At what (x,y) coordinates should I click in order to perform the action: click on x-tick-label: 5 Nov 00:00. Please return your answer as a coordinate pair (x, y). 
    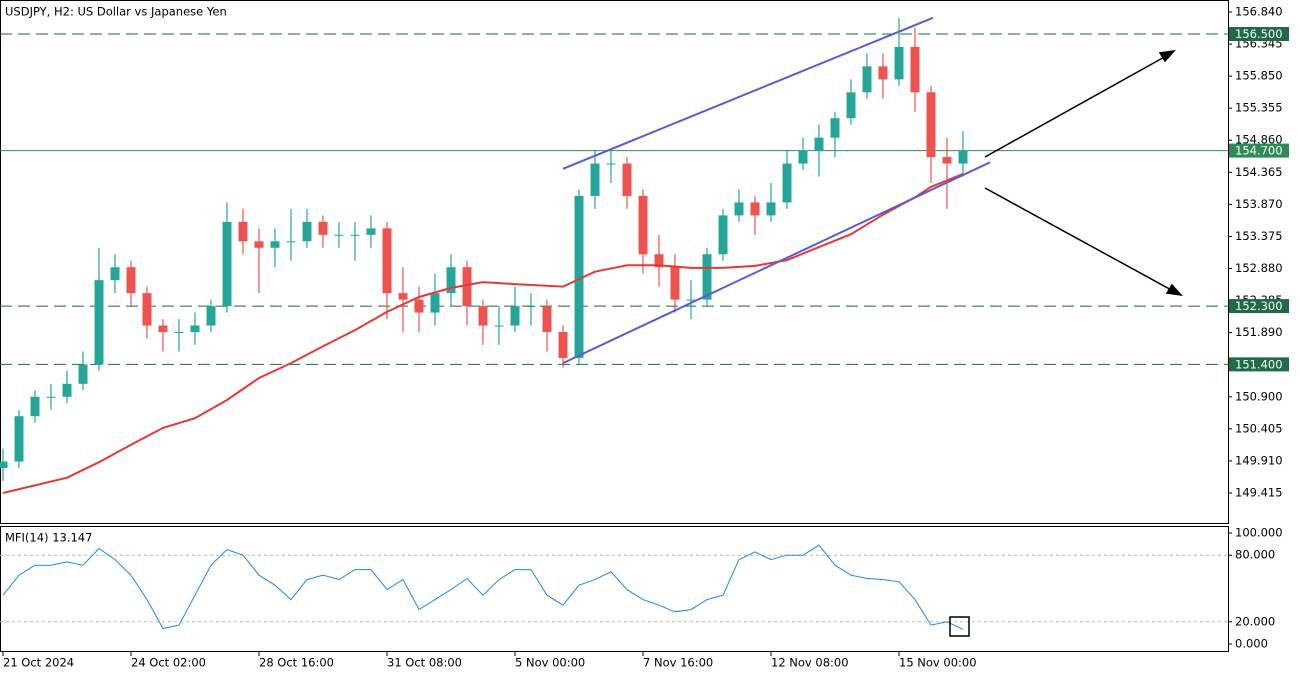
    Looking at the image, I should click on (550, 663).